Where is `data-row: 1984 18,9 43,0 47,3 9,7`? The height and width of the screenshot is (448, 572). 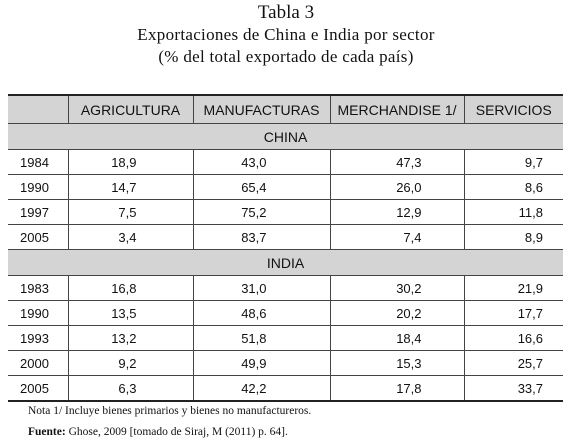 data-row: 1984 18,9 43,0 47,3 9,7 is located at coordinates (285, 162).